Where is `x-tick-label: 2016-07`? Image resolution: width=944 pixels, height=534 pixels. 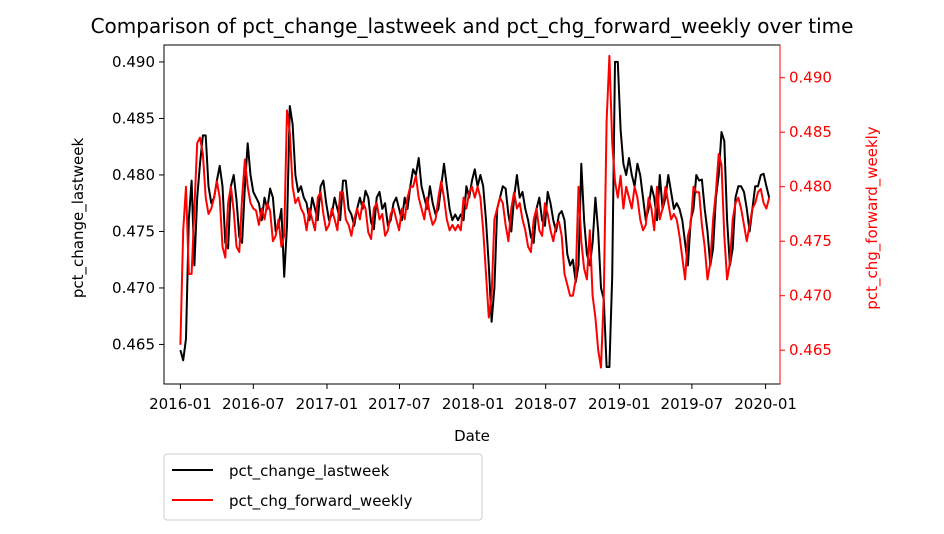
x-tick-label: 2016-07 is located at coordinates (253, 404).